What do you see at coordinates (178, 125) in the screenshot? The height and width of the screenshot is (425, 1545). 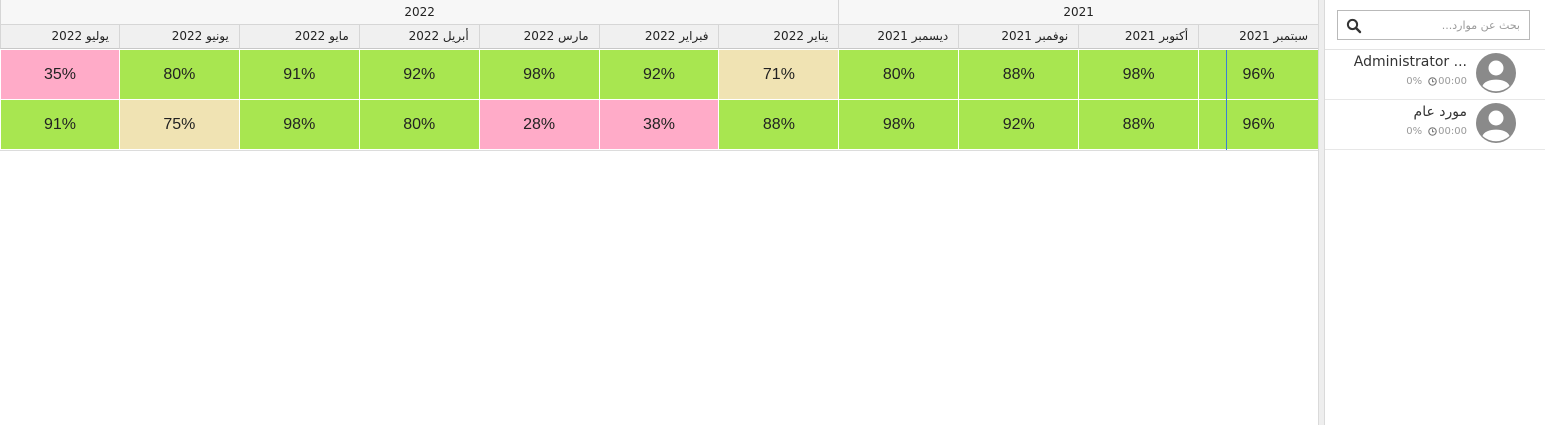 I see `utilization-cell: 75%` at bounding box center [178, 125].